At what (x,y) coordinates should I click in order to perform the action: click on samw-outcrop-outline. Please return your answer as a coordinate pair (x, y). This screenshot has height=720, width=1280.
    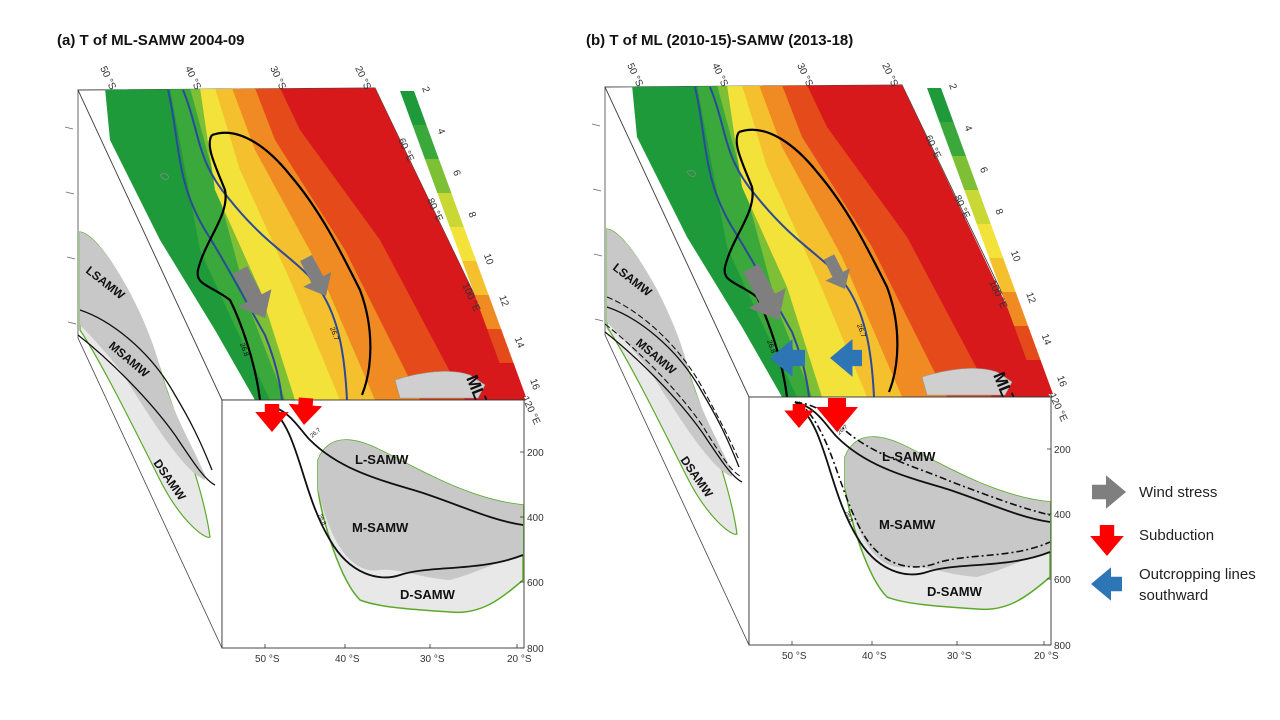
    Looking at the image, I should click on (811, 263).